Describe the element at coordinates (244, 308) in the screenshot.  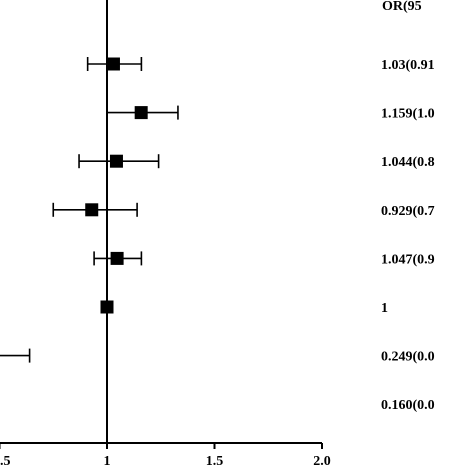
I see `forest-row: 1` at that location.